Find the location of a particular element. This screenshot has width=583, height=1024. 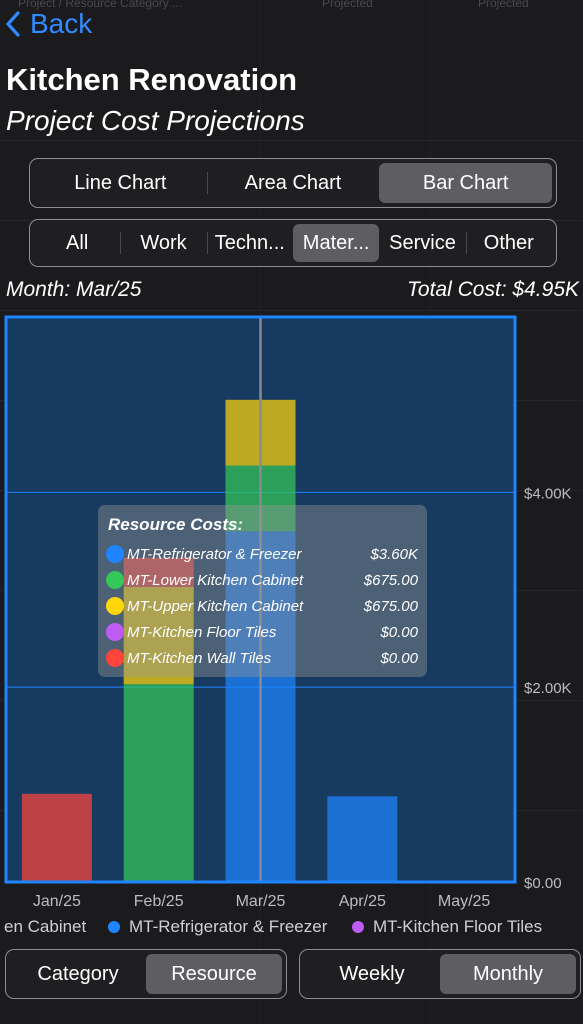

page-subtitle: Project Cost Projections is located at coordinates (155, 120).